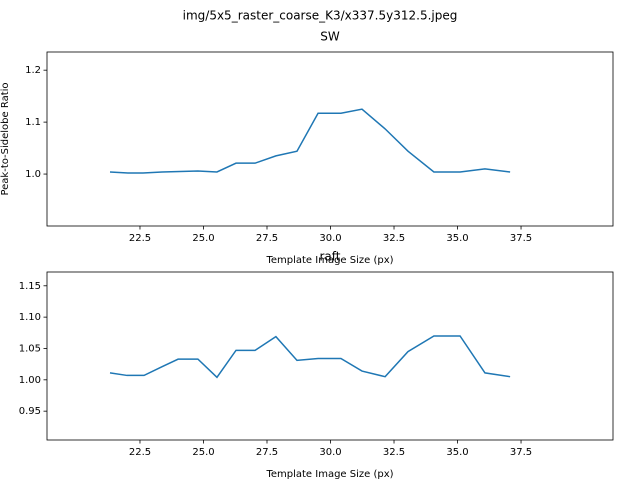 Image resolution: width=640 pixels, height=480 pixels. What do you see at coordinates (30, 380) in the screenshot?
I see `y-tick-label: 1.00` at bounding box center [30, 380].